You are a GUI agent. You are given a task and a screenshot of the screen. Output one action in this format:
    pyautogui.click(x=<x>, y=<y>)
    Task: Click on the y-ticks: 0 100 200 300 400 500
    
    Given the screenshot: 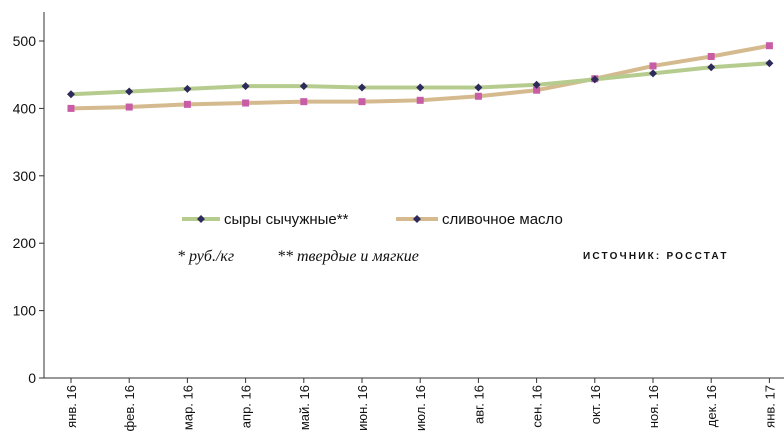 What is the action you would take?
    pyautogui.click(x=28, y=209)
    